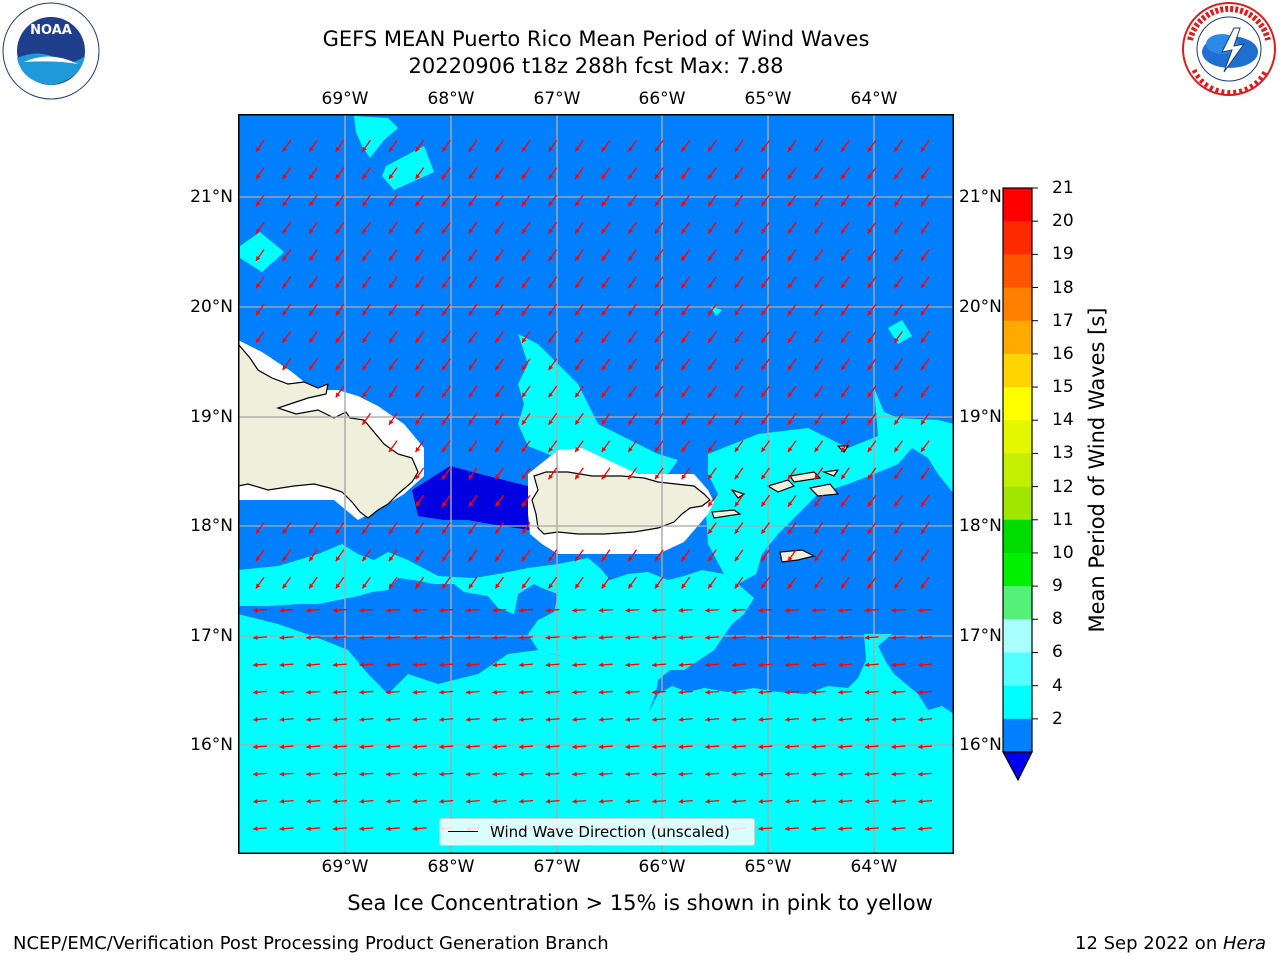  I want to click on colorbar-tick-label: 8, so click(1057, 619).